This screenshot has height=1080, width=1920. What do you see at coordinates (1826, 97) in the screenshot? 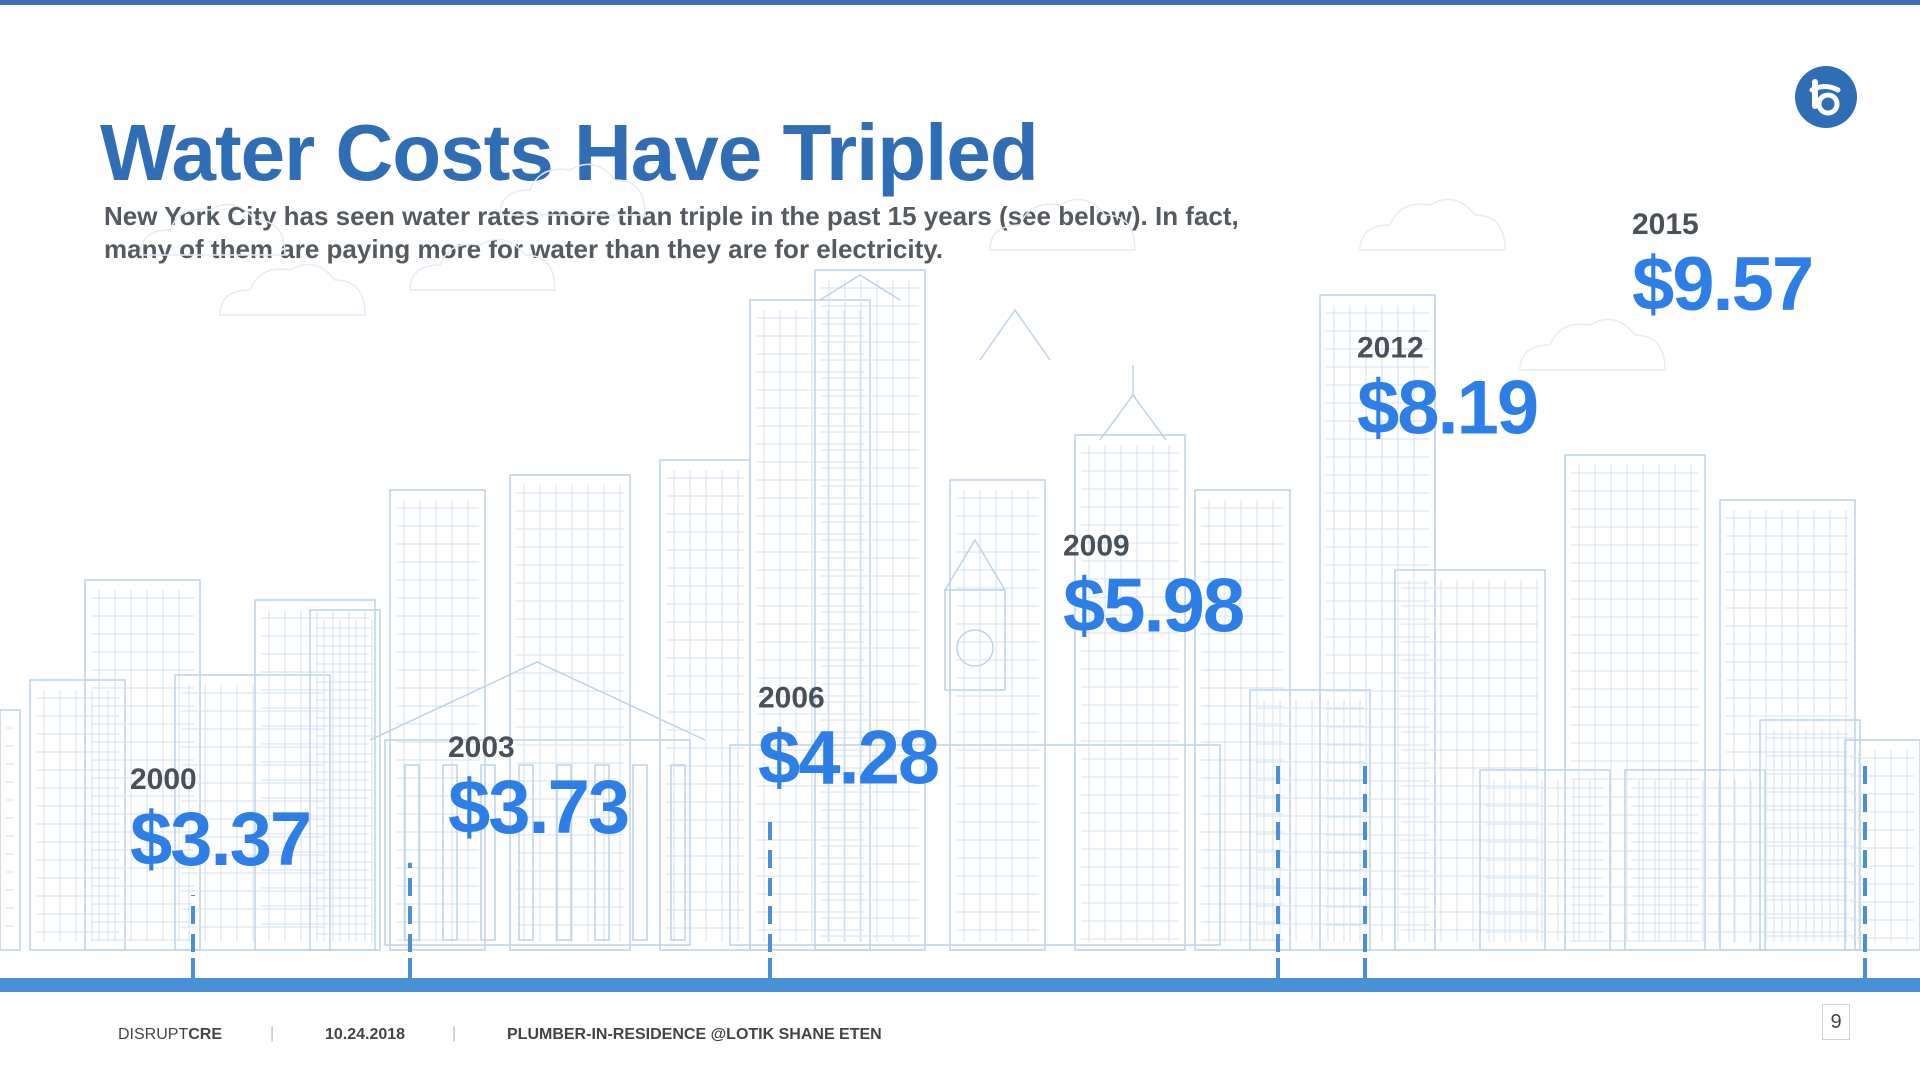
I see `lotik-logo-icon` at bounding box center [1826, 97].